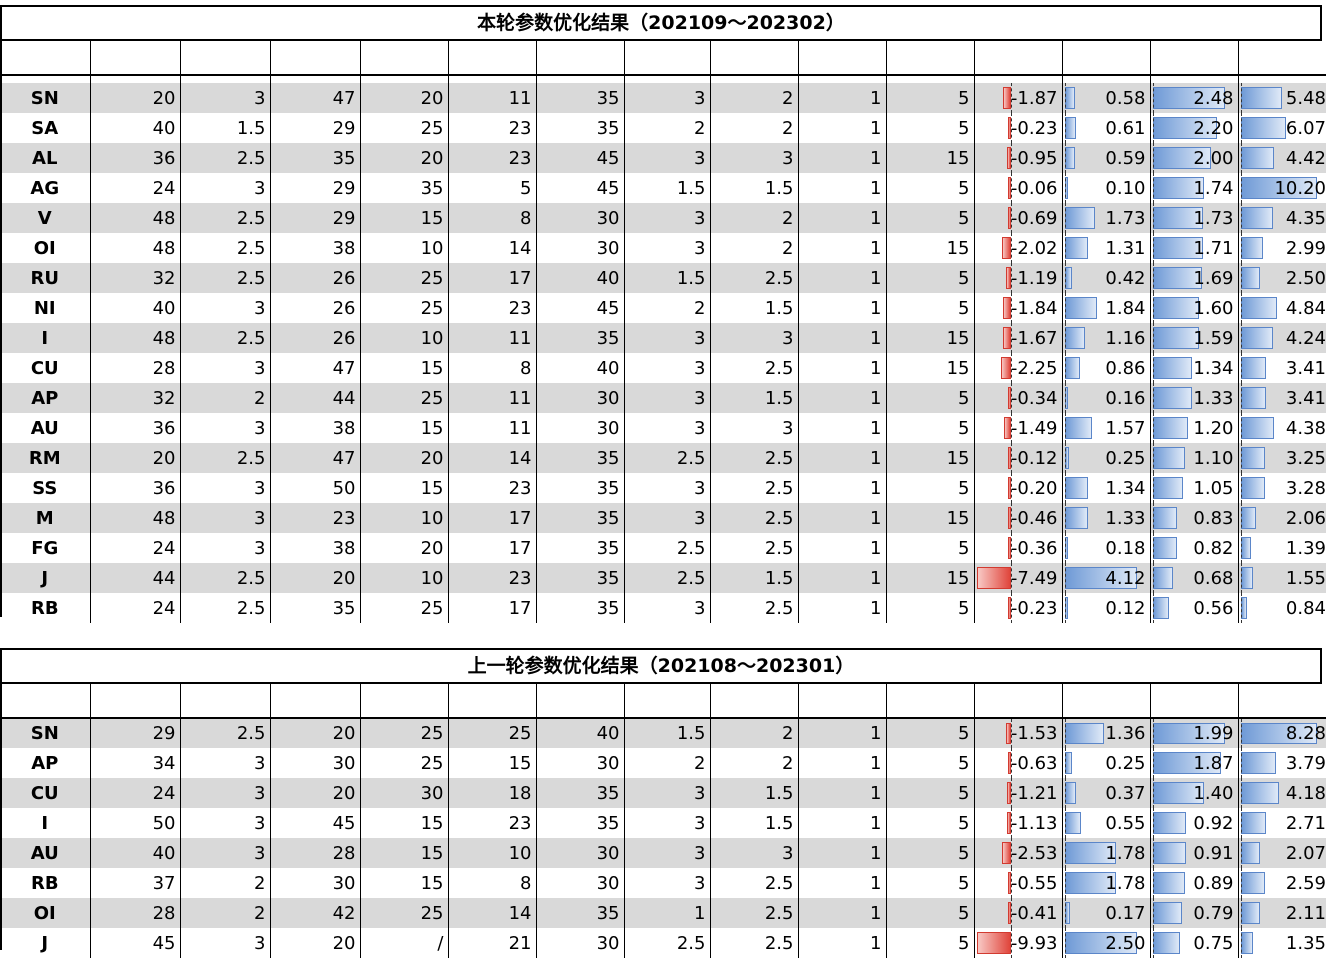 This screenshot has height=958, width=1326. Describe the element at coordinates (1125, 913) in the screenshot. I see `cell-value: 0.17` at that location.